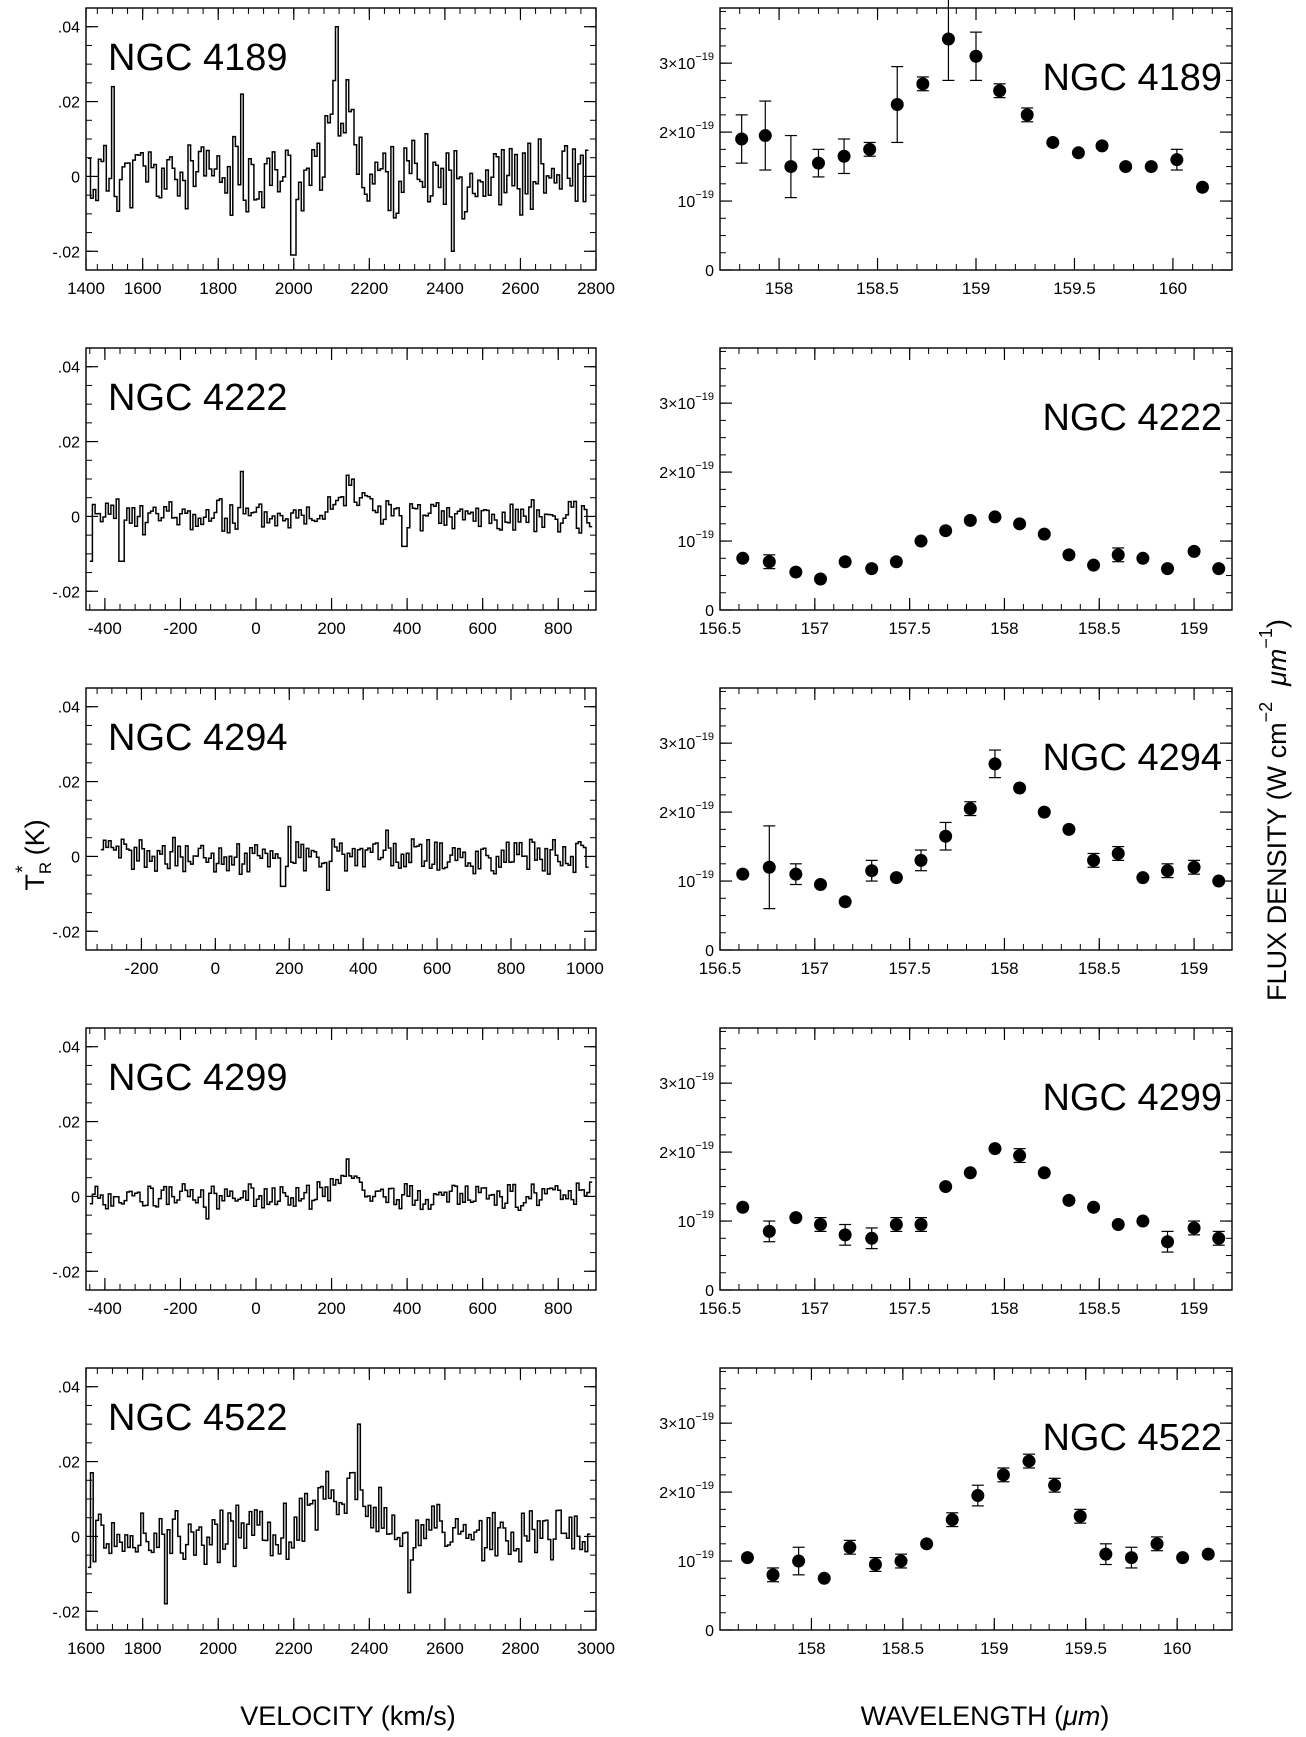 This screenshot has width=1306, height=1737. What do you see at coordinates (585, 968) in the screenshot?
I see `x-tick-label: 1000` at bounding box center [585, 968].